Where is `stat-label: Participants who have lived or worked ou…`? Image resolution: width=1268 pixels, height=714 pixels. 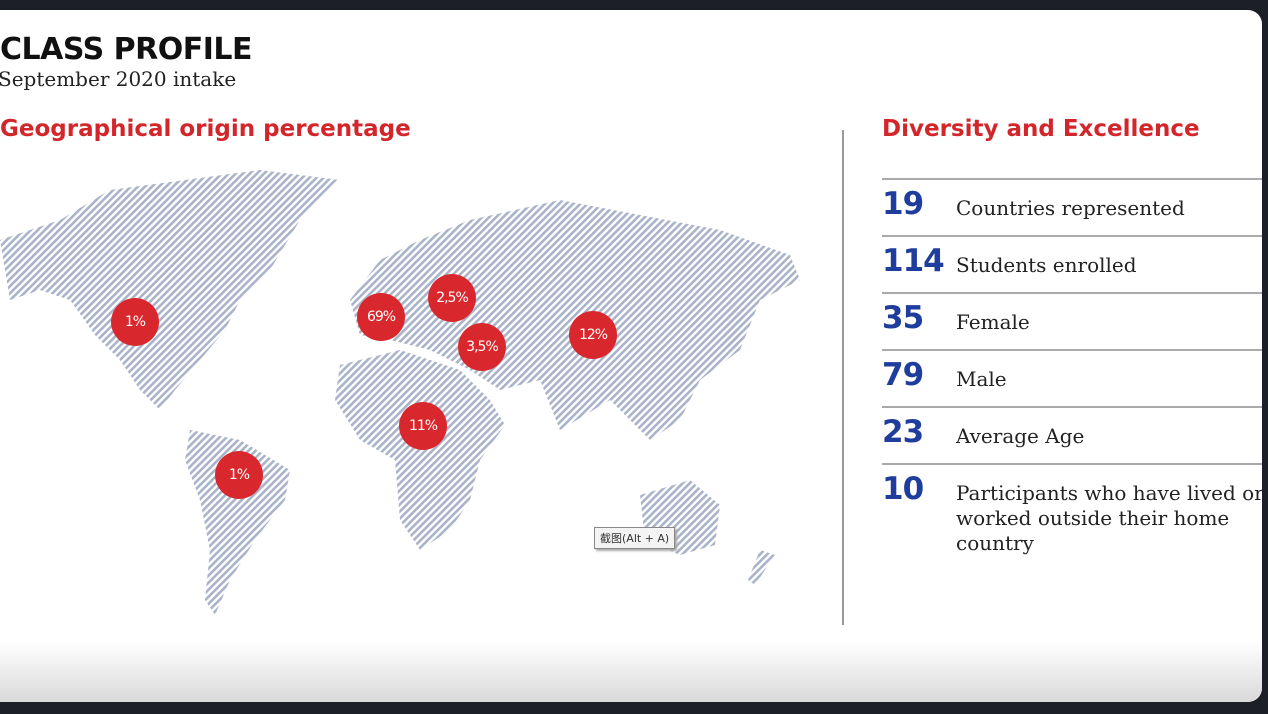
stat-label: Participants who have lived or worked ou… is located at coordinates (1109, 518).